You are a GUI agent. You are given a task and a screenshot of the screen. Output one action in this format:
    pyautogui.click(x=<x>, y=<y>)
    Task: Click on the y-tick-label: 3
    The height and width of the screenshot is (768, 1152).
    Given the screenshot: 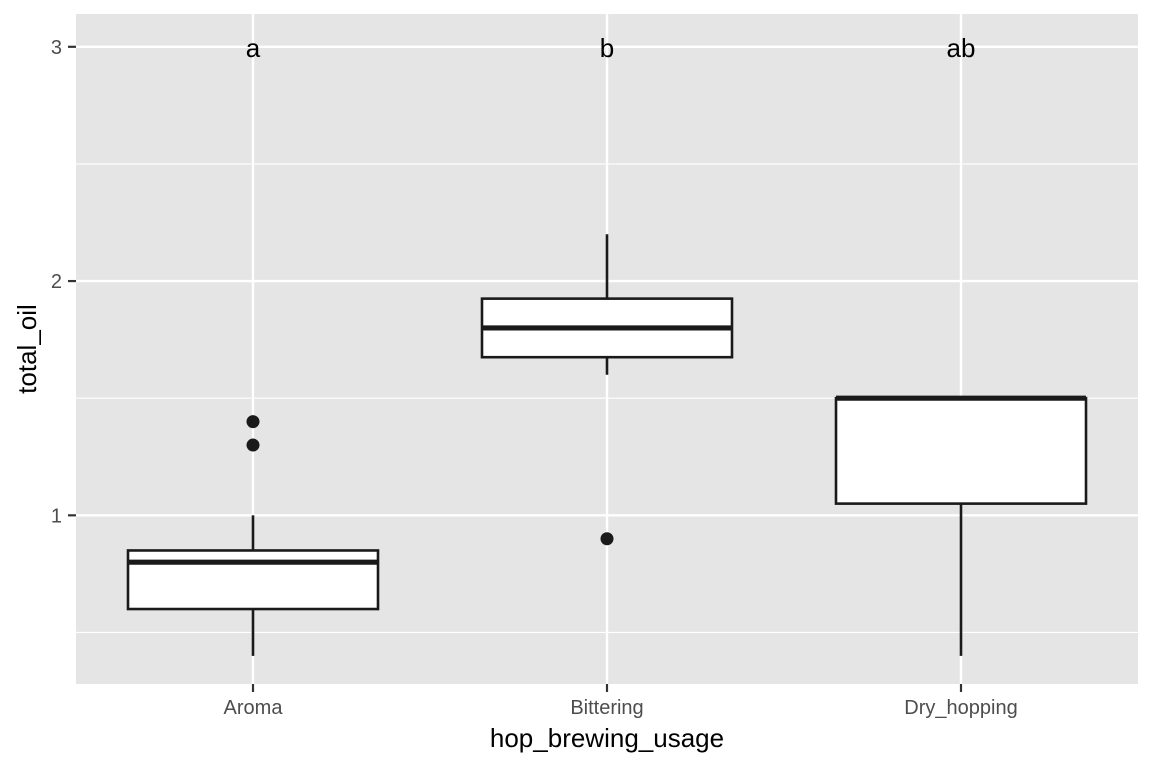 What is the action you would take?
    pyautogui.click(x=56, y=48)
    